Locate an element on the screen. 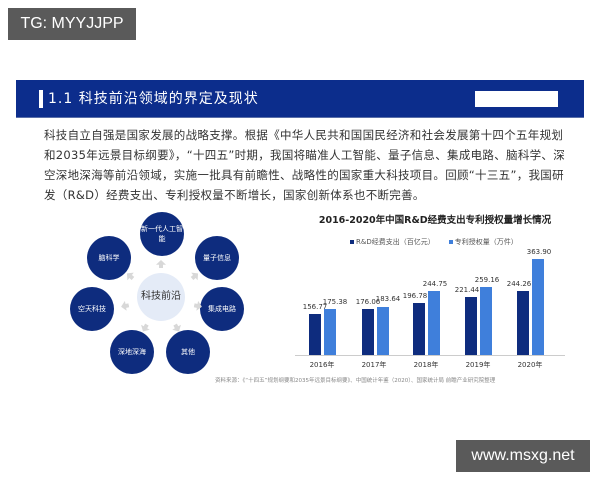 The width and height of the screenshot is (600, 480). node-space: 空天科技 is located at coordinates (92, 309).